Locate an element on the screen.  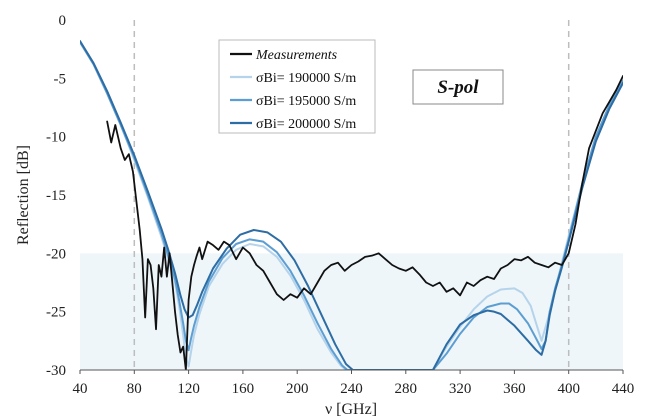
y-tick-label: -15 is located at coordinates (56, 196).